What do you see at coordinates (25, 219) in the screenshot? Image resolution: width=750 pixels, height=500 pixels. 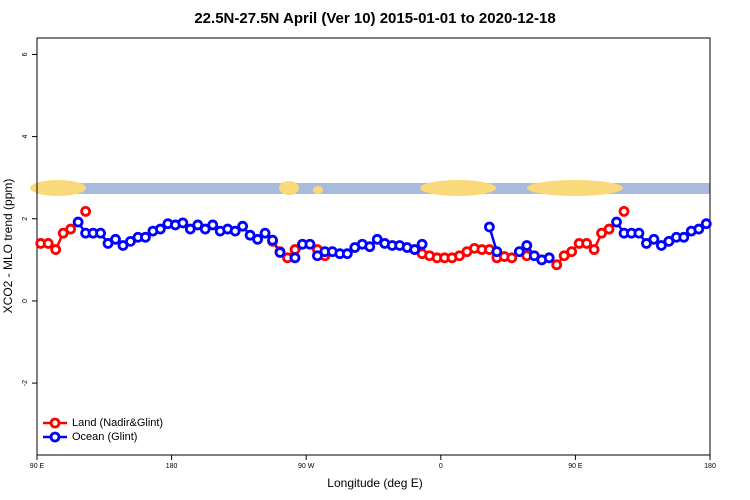 I see `y-tick-label: 2` at bounding box center [25, 219].